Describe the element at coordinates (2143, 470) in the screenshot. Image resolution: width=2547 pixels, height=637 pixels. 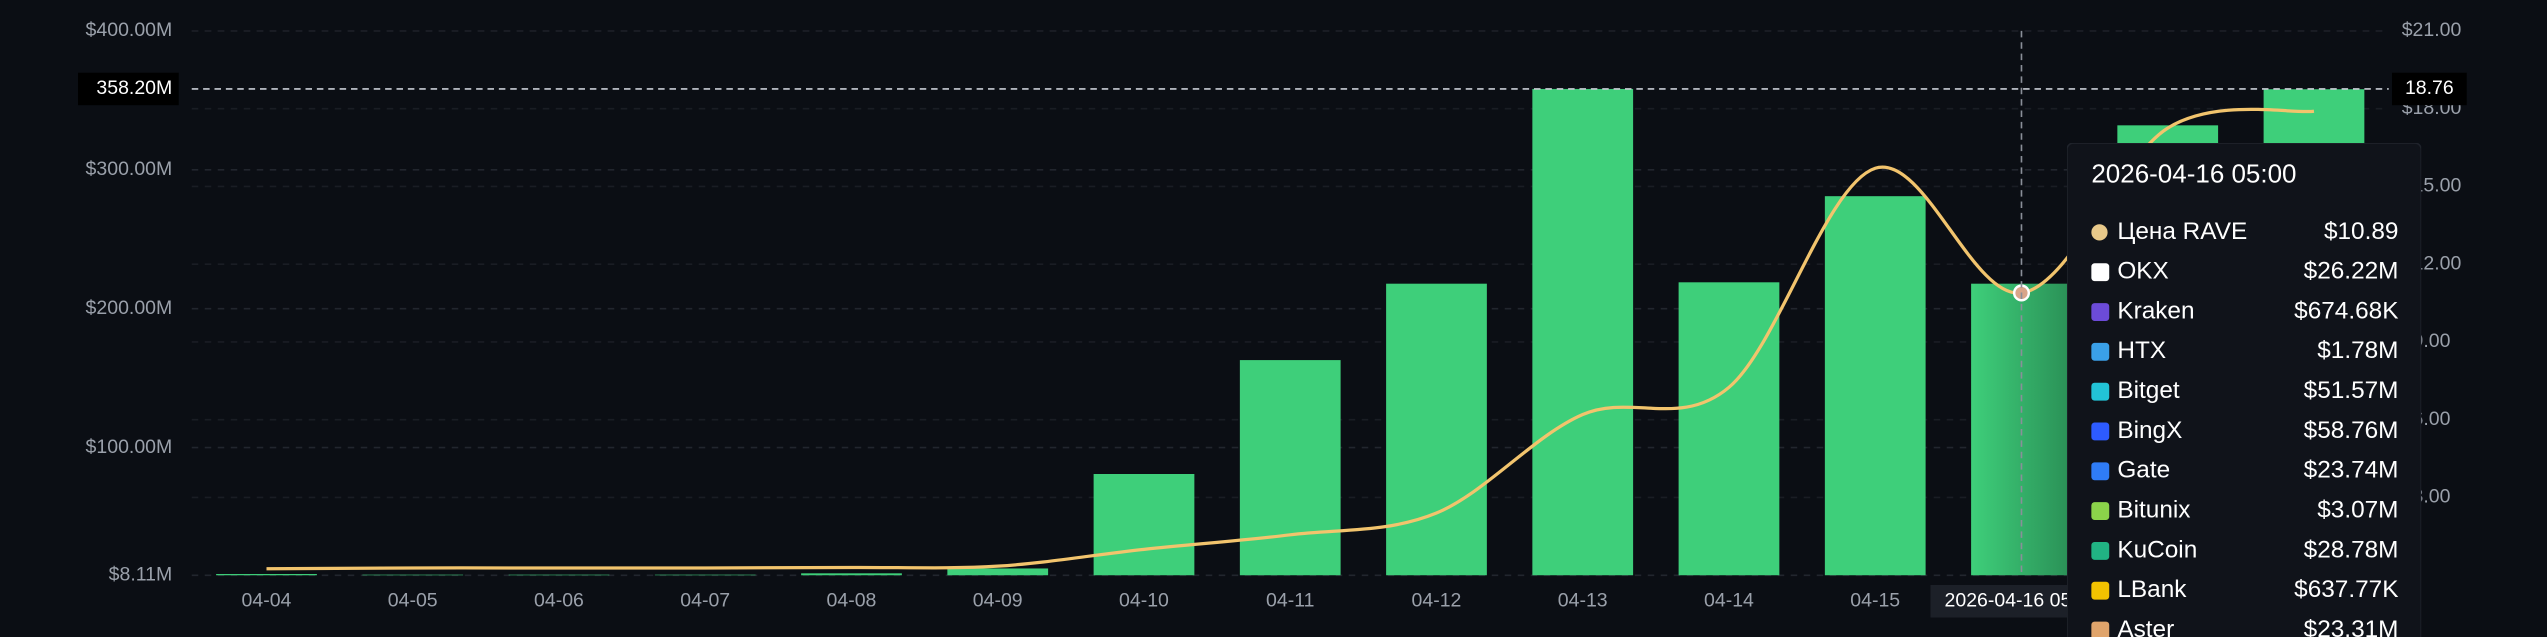
I see `tooltip-name: Gate` at that location.